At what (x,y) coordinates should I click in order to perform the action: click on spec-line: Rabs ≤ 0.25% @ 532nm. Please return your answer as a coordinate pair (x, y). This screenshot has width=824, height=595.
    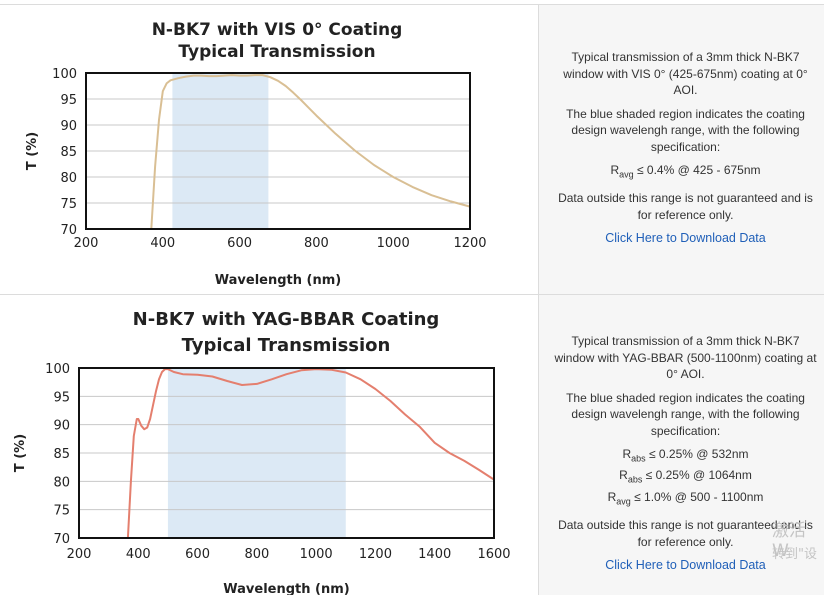
    Looking at the image, I should click on (685, 455).